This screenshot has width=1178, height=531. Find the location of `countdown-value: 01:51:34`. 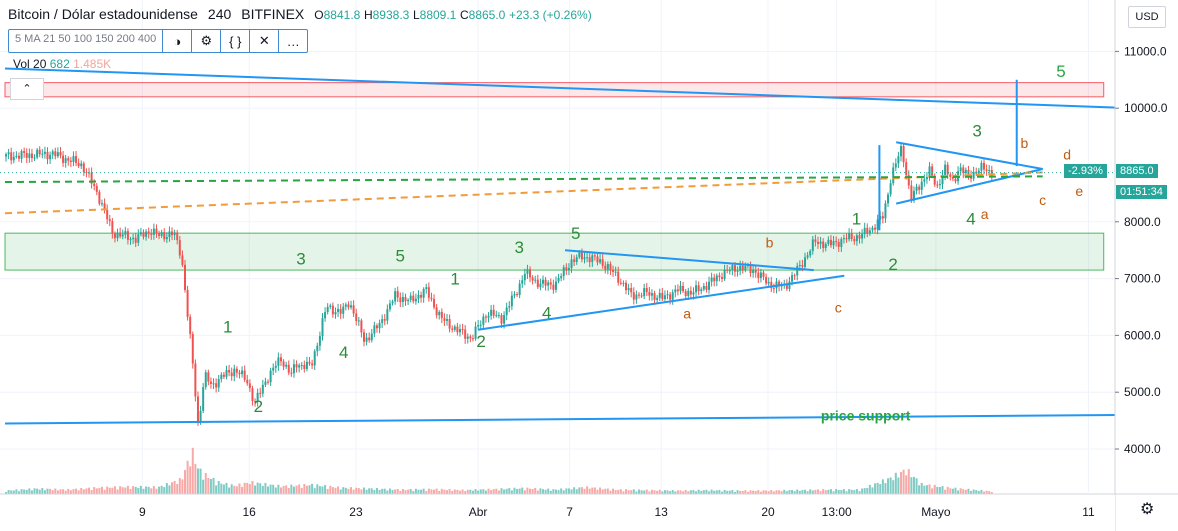

countdown-value: 01:51:34 is located at coordinates (1141, 192).